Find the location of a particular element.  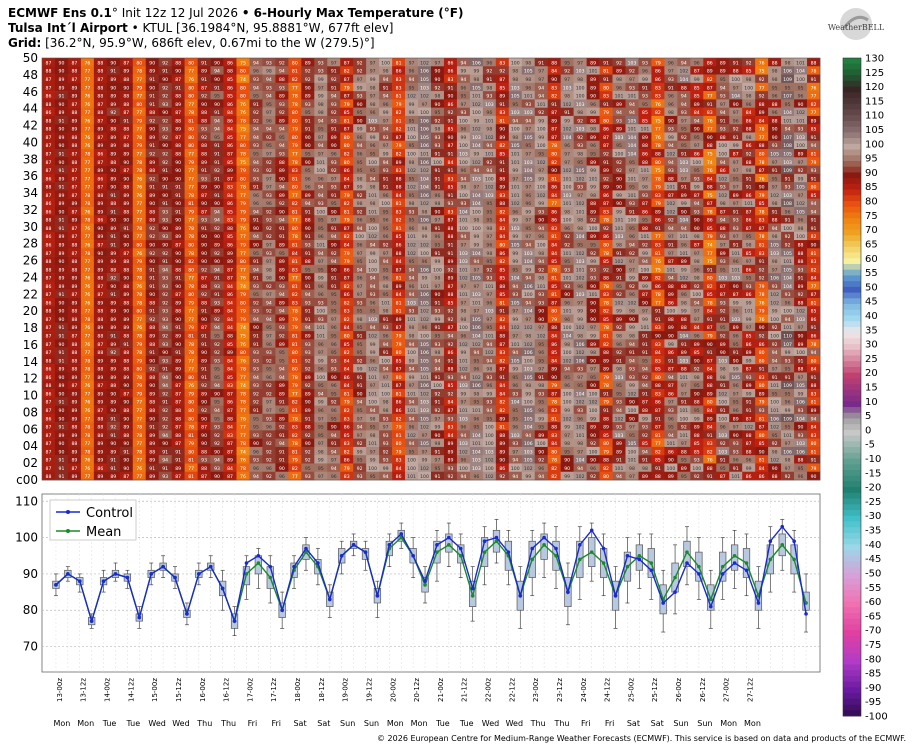

heatmap-value: 104 is located at coordinates (683, 80).